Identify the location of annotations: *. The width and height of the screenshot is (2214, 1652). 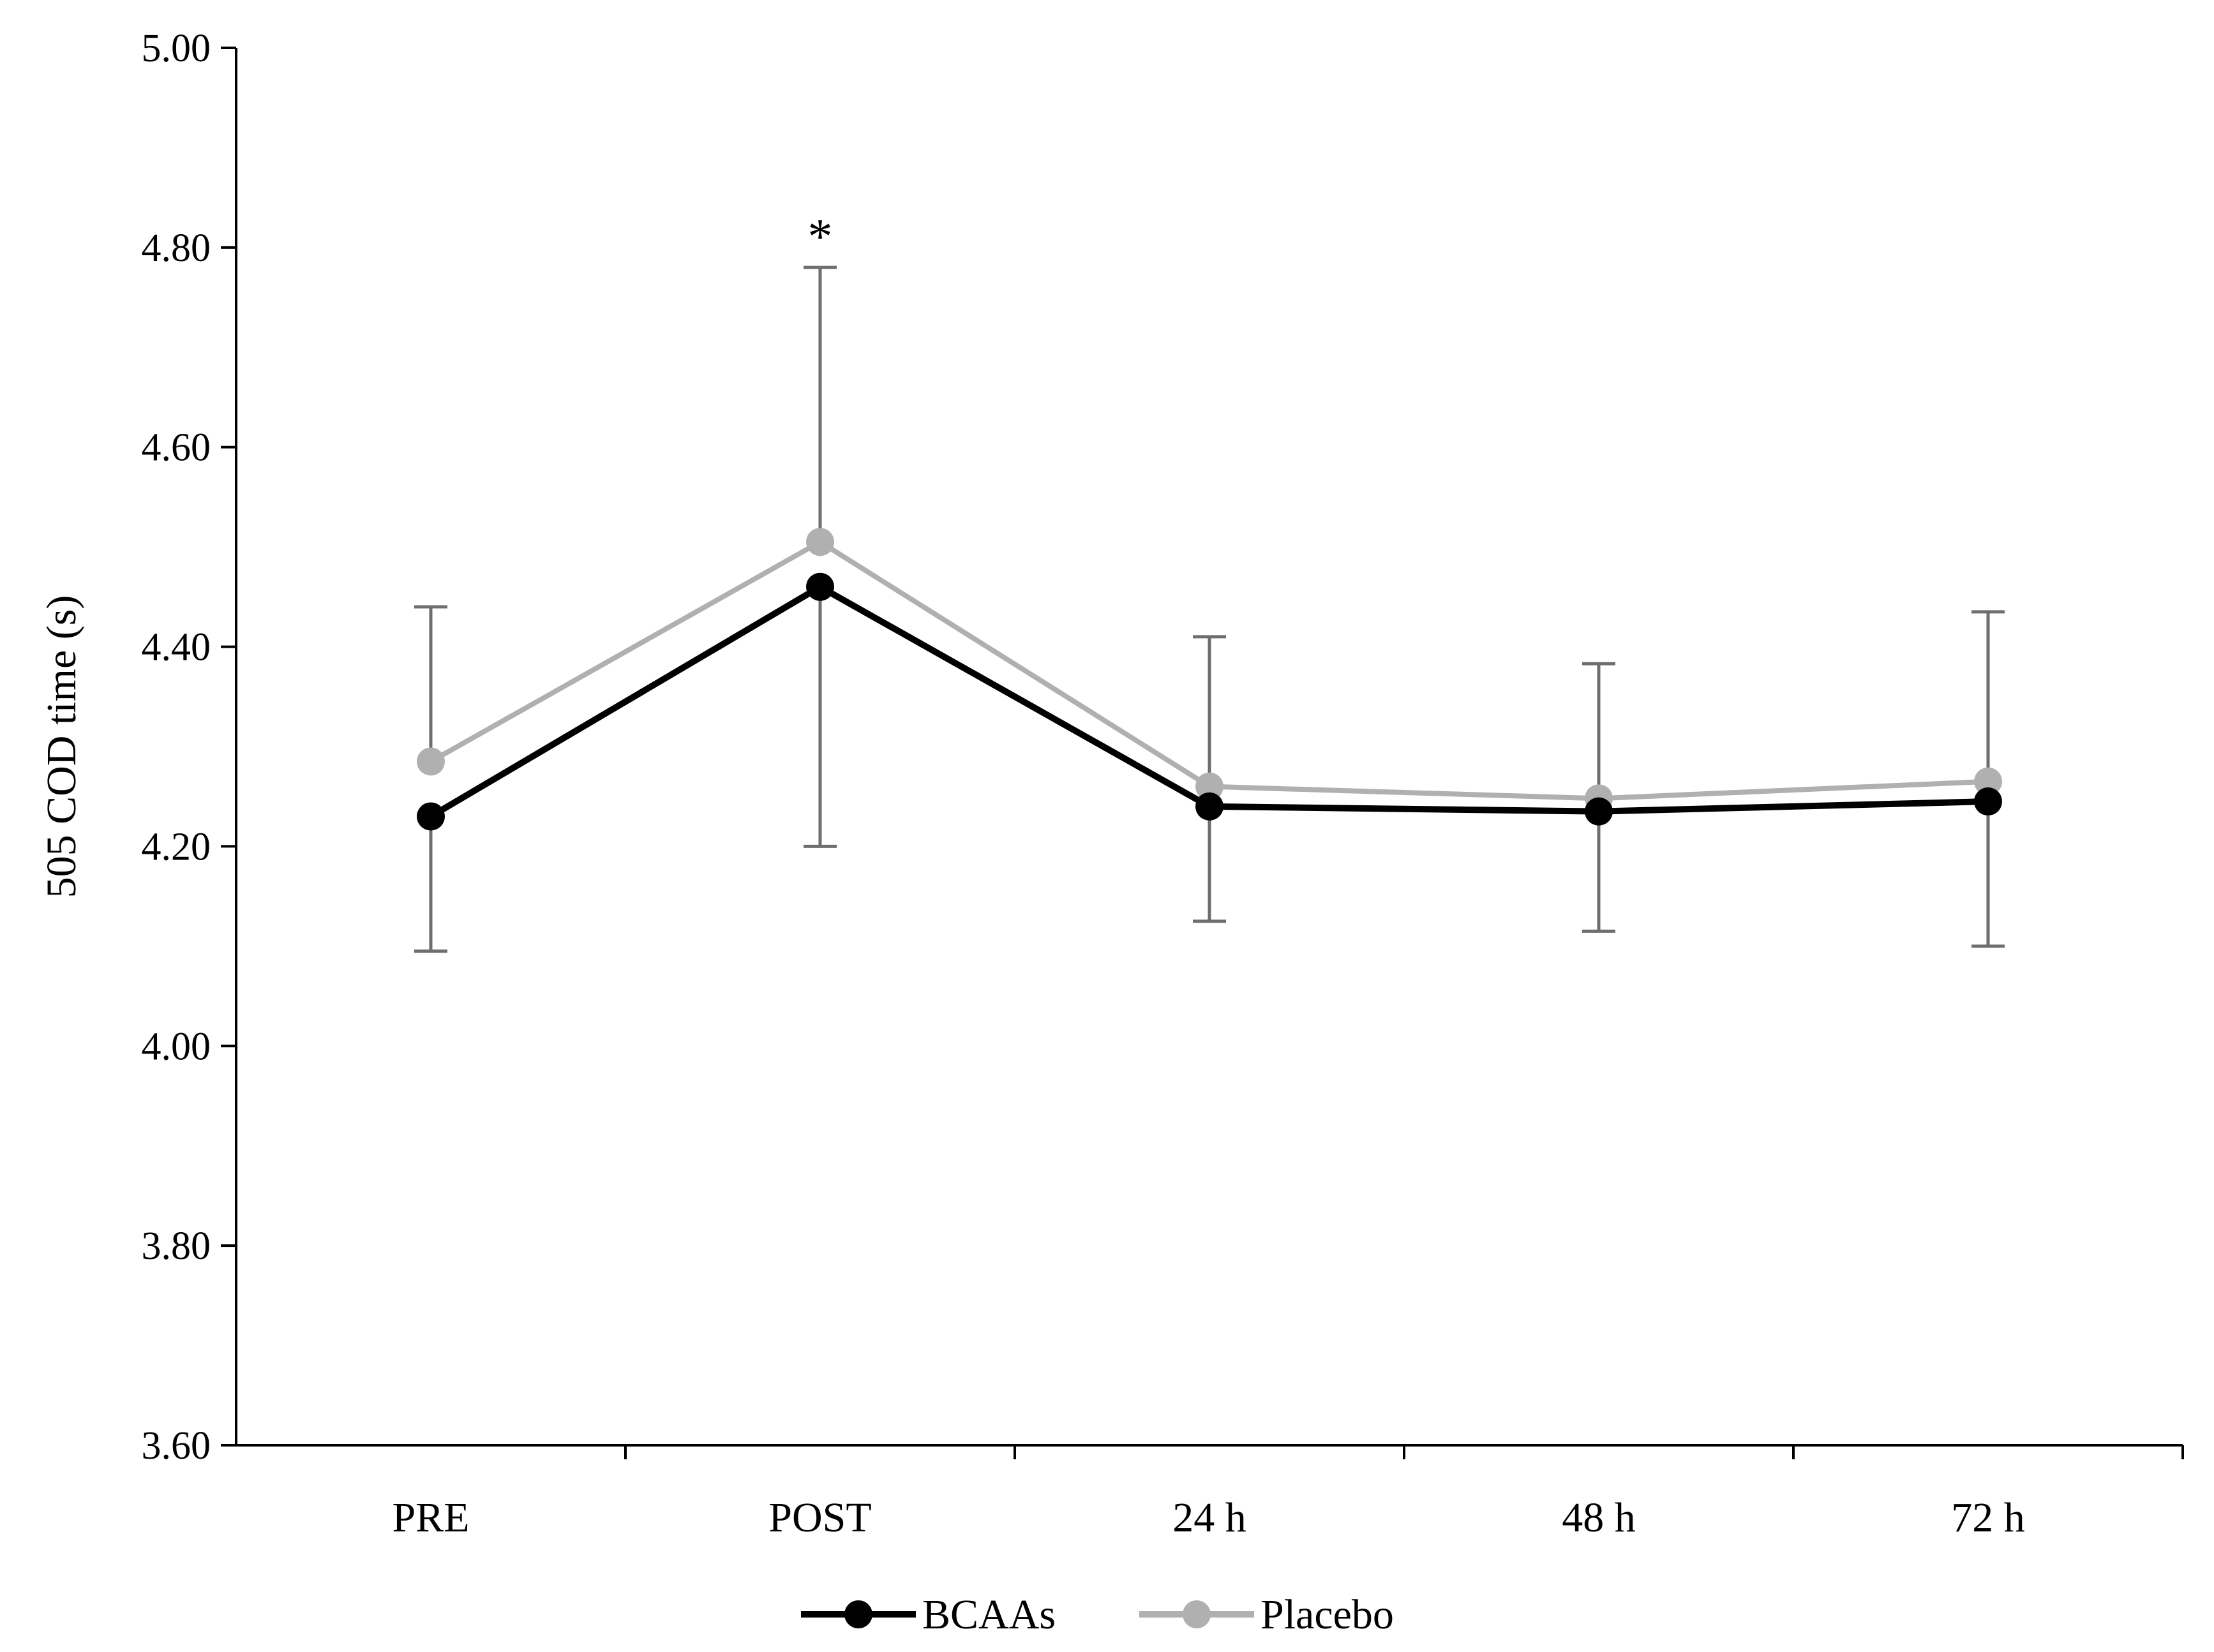
(821, 237).